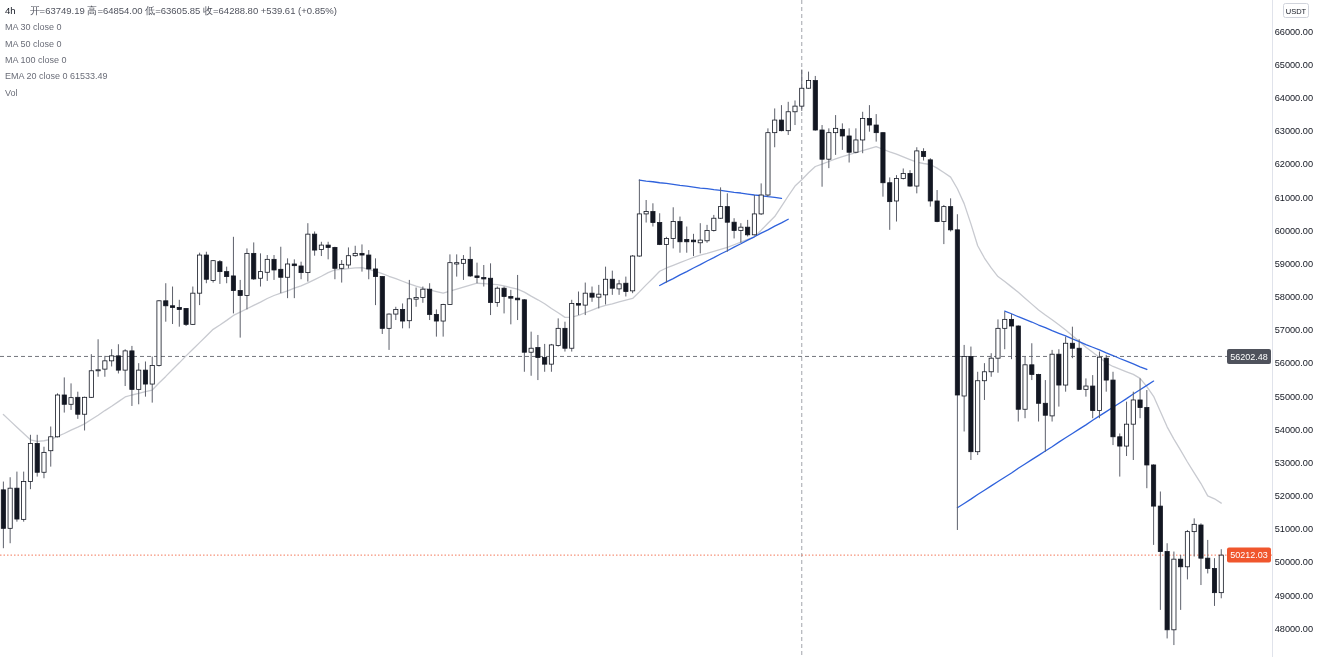 The image size is (1318, 657). I want to click on y-tick-label: 61000.00, so click(1293, 197).